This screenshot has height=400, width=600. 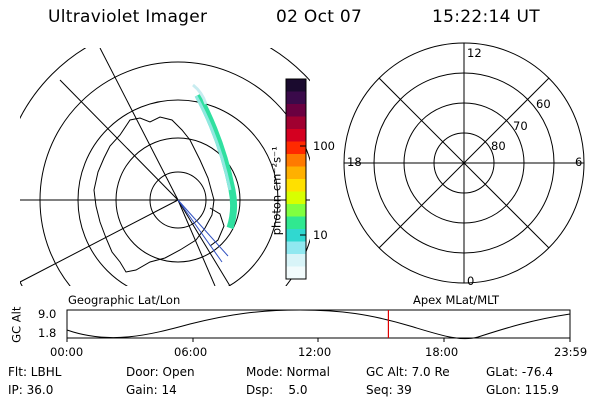 What do you see at coordinates (47, 333) in the screenshot?
I see `timeline-y-tick-low: 1.8` at bounding box center [47, 333].